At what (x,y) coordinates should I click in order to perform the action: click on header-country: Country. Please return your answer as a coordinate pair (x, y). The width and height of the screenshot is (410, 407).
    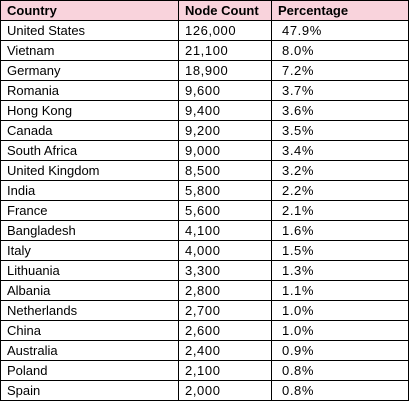
    Looking at the image, I should click on (89, 10).